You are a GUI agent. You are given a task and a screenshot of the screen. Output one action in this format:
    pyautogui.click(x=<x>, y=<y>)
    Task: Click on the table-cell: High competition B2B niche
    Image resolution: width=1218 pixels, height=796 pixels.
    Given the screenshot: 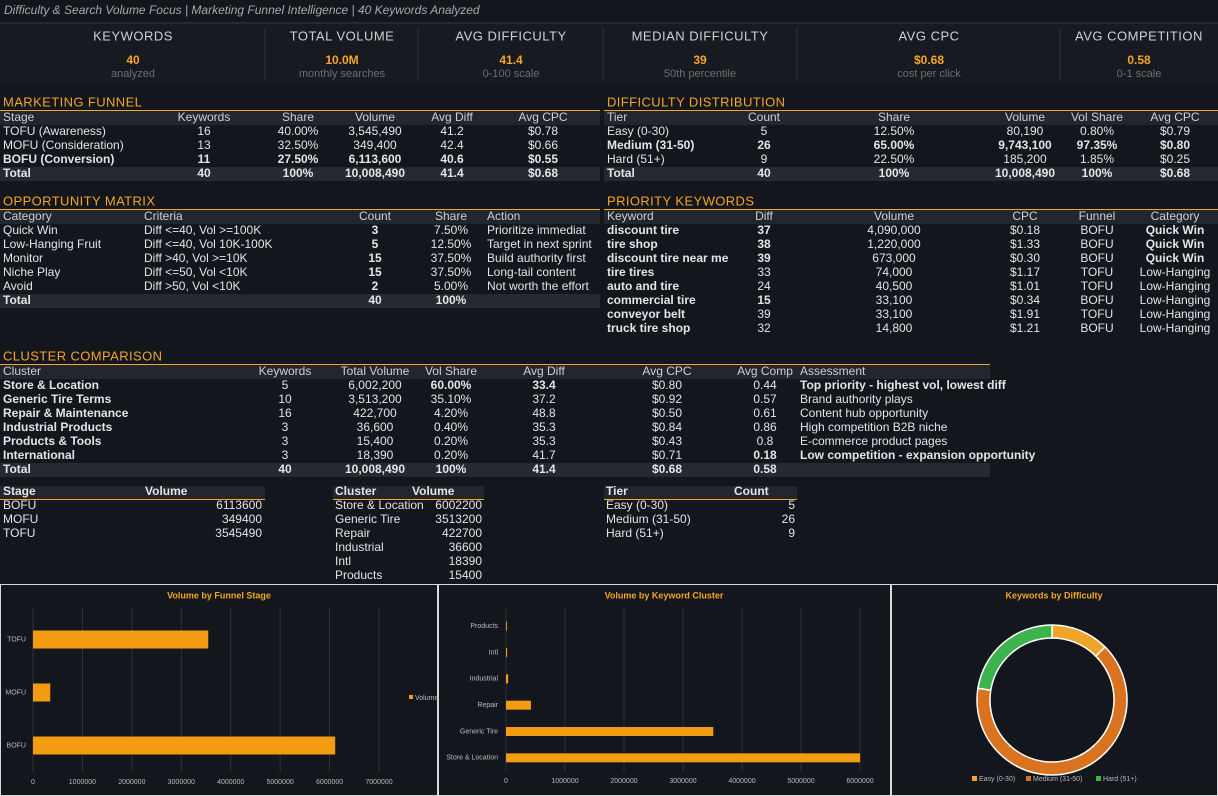 What is the action you would take?
    pyautogui.click(x=874, y=427)
    